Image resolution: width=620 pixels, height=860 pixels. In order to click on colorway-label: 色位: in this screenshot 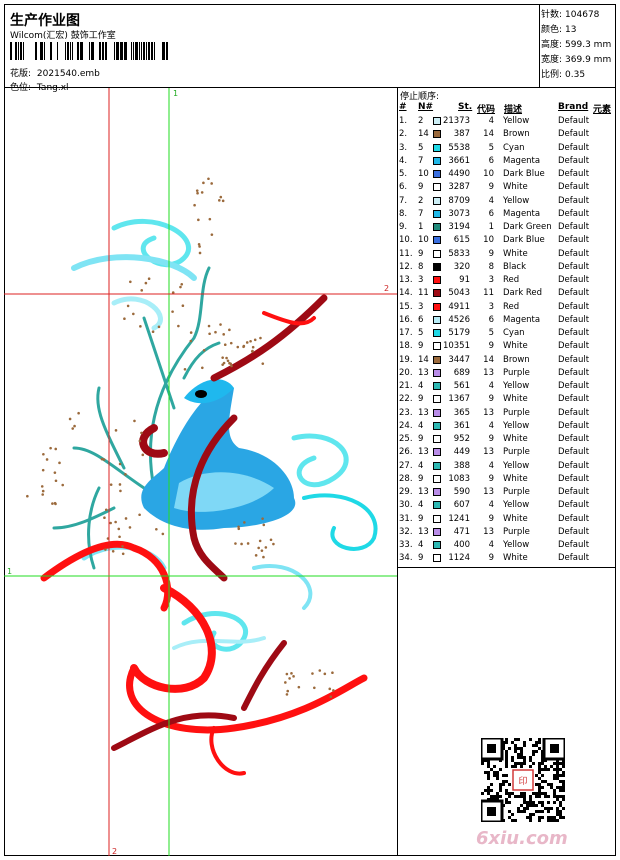, I will do `click(21, 88)`.